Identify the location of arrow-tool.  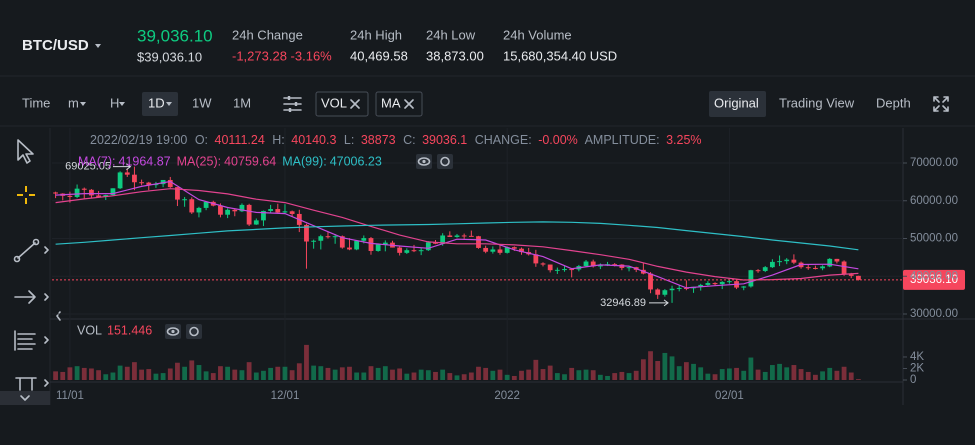
(25, 297).